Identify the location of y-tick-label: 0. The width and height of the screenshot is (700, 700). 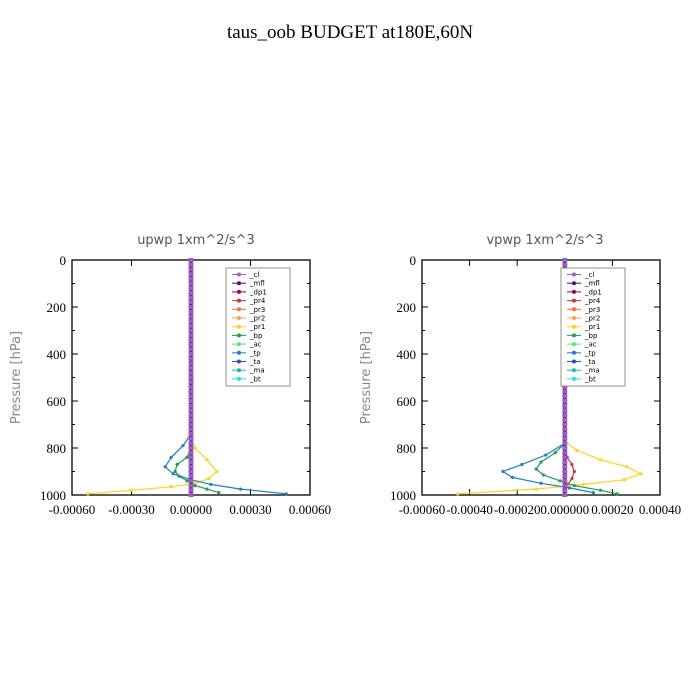
(413, 260).